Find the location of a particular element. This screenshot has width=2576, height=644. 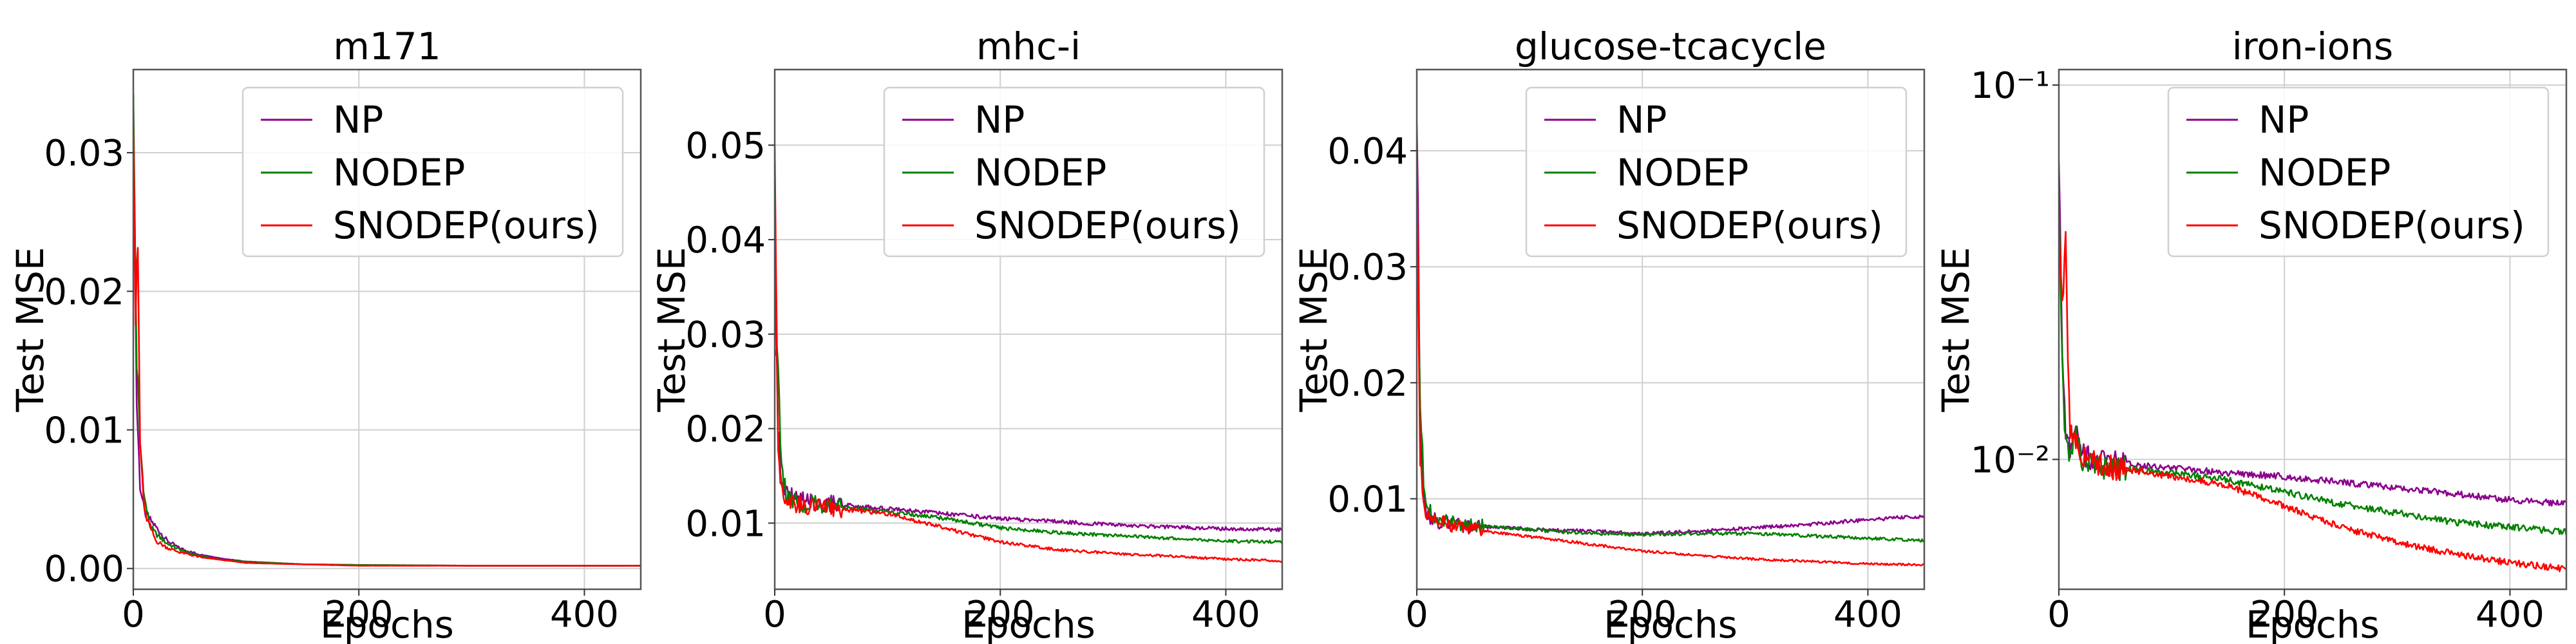

y-tick-label: 0.00 is located at coordinates (84, 570).